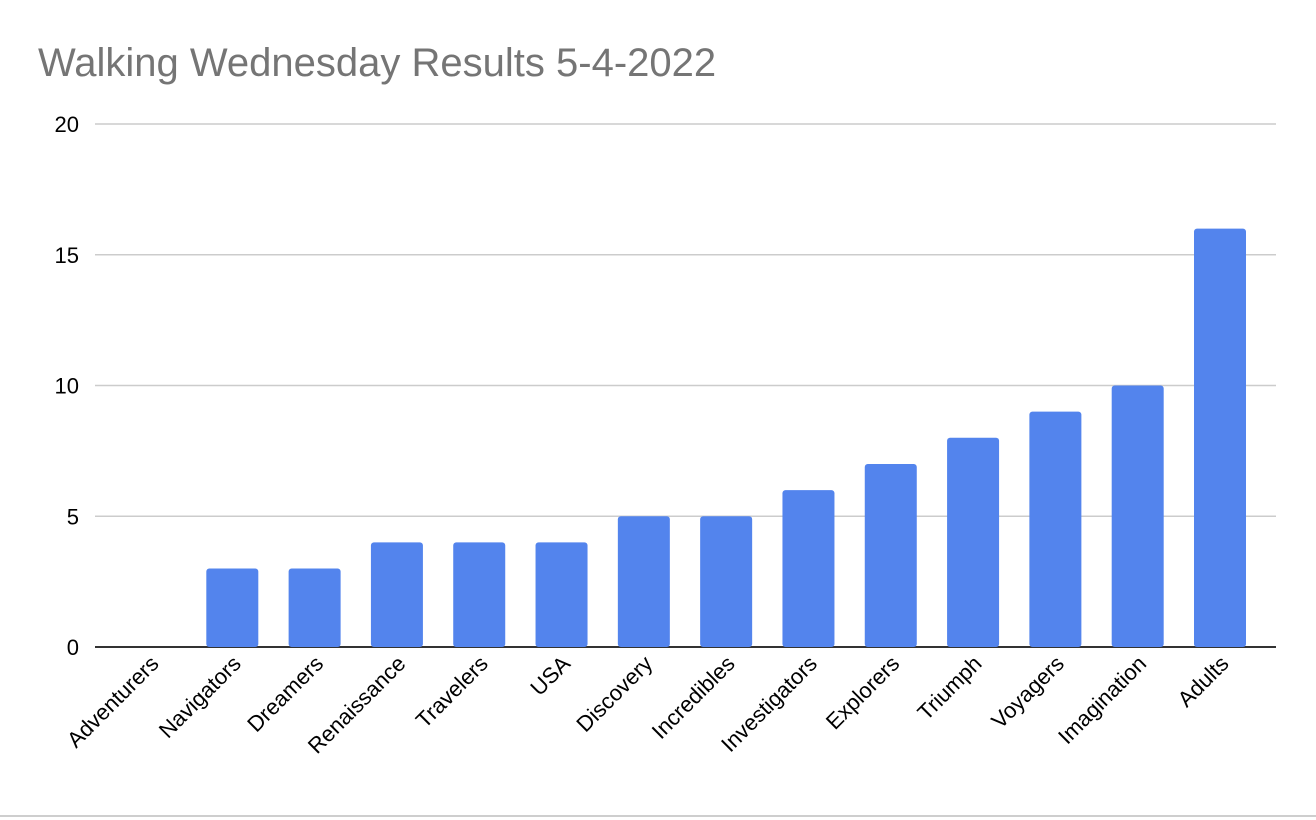 Image resolution: width=1316 pixels, height=820 pixels. I want to click on bar-usa, so click(561, 594).